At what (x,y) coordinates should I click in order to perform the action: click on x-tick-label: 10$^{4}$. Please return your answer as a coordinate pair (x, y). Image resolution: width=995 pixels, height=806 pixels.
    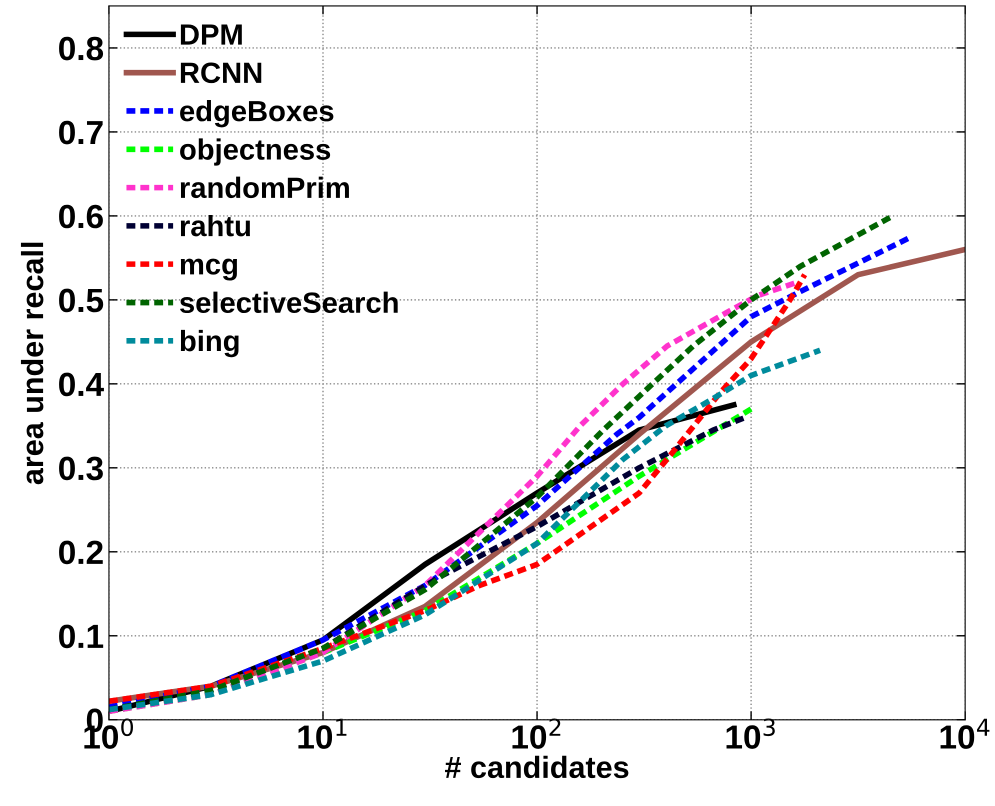
    Looking at the image, I should click on (965, 733).